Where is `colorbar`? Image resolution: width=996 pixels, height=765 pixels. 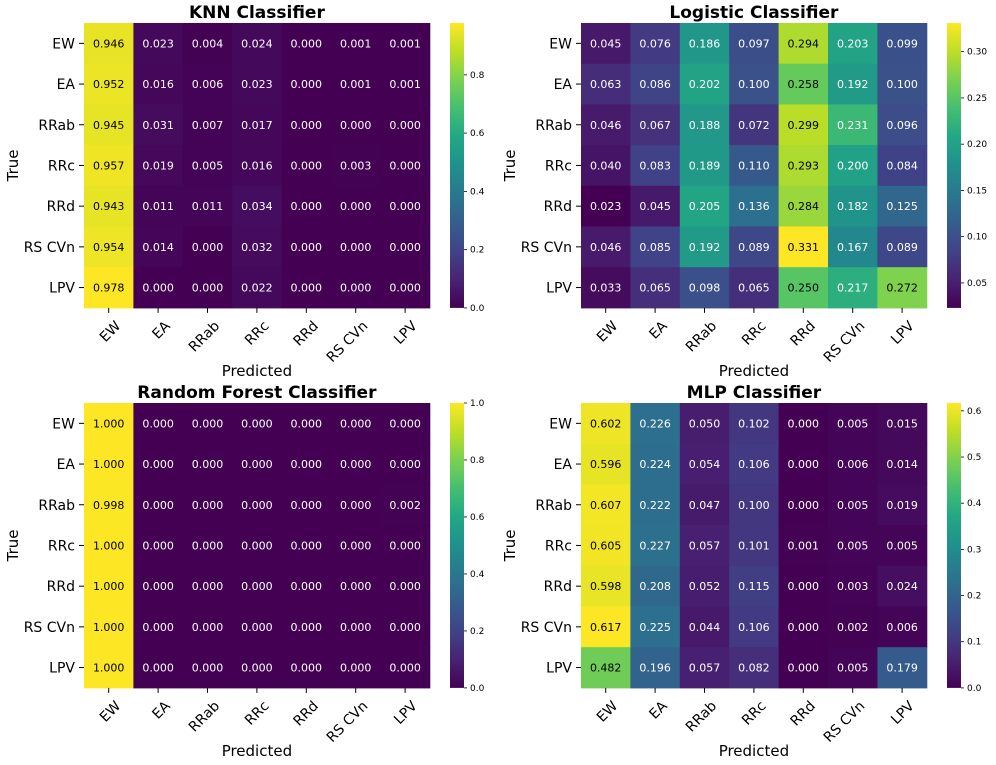
colorbar is located at coordinates (954, 545).